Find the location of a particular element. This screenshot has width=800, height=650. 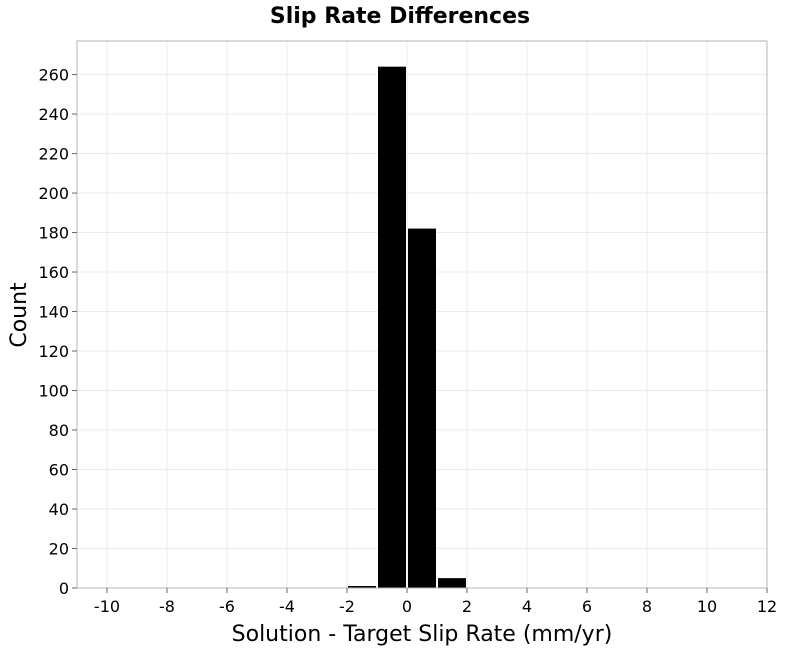

x-tick-label: -10 is located at coordinates (107, 606).